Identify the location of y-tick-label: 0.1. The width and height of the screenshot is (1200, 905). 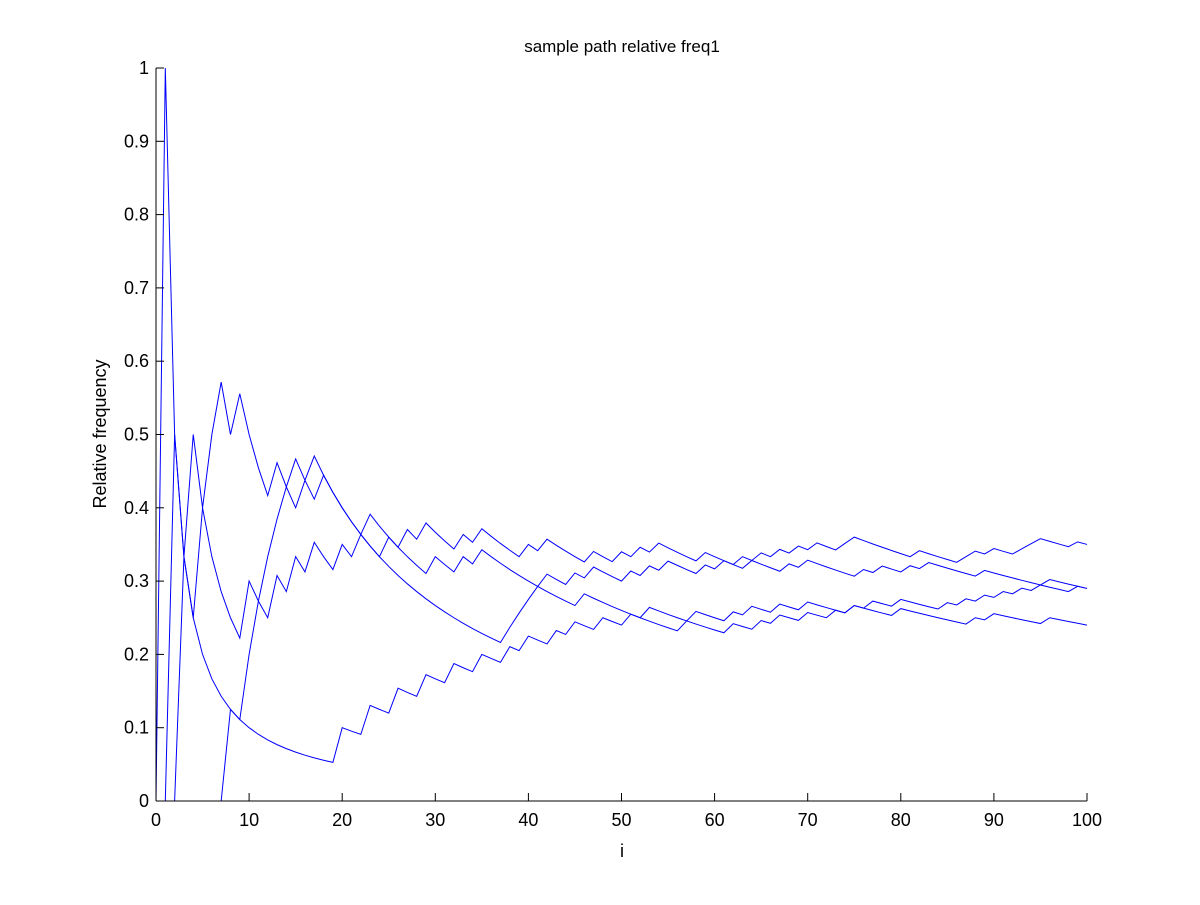
(136, 728).